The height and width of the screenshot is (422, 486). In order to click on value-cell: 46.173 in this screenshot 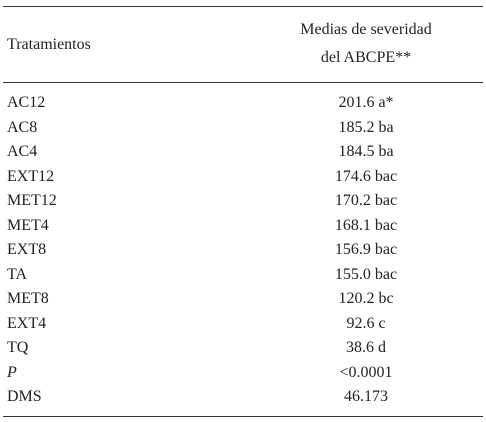, I will do `click(366, 396)`.